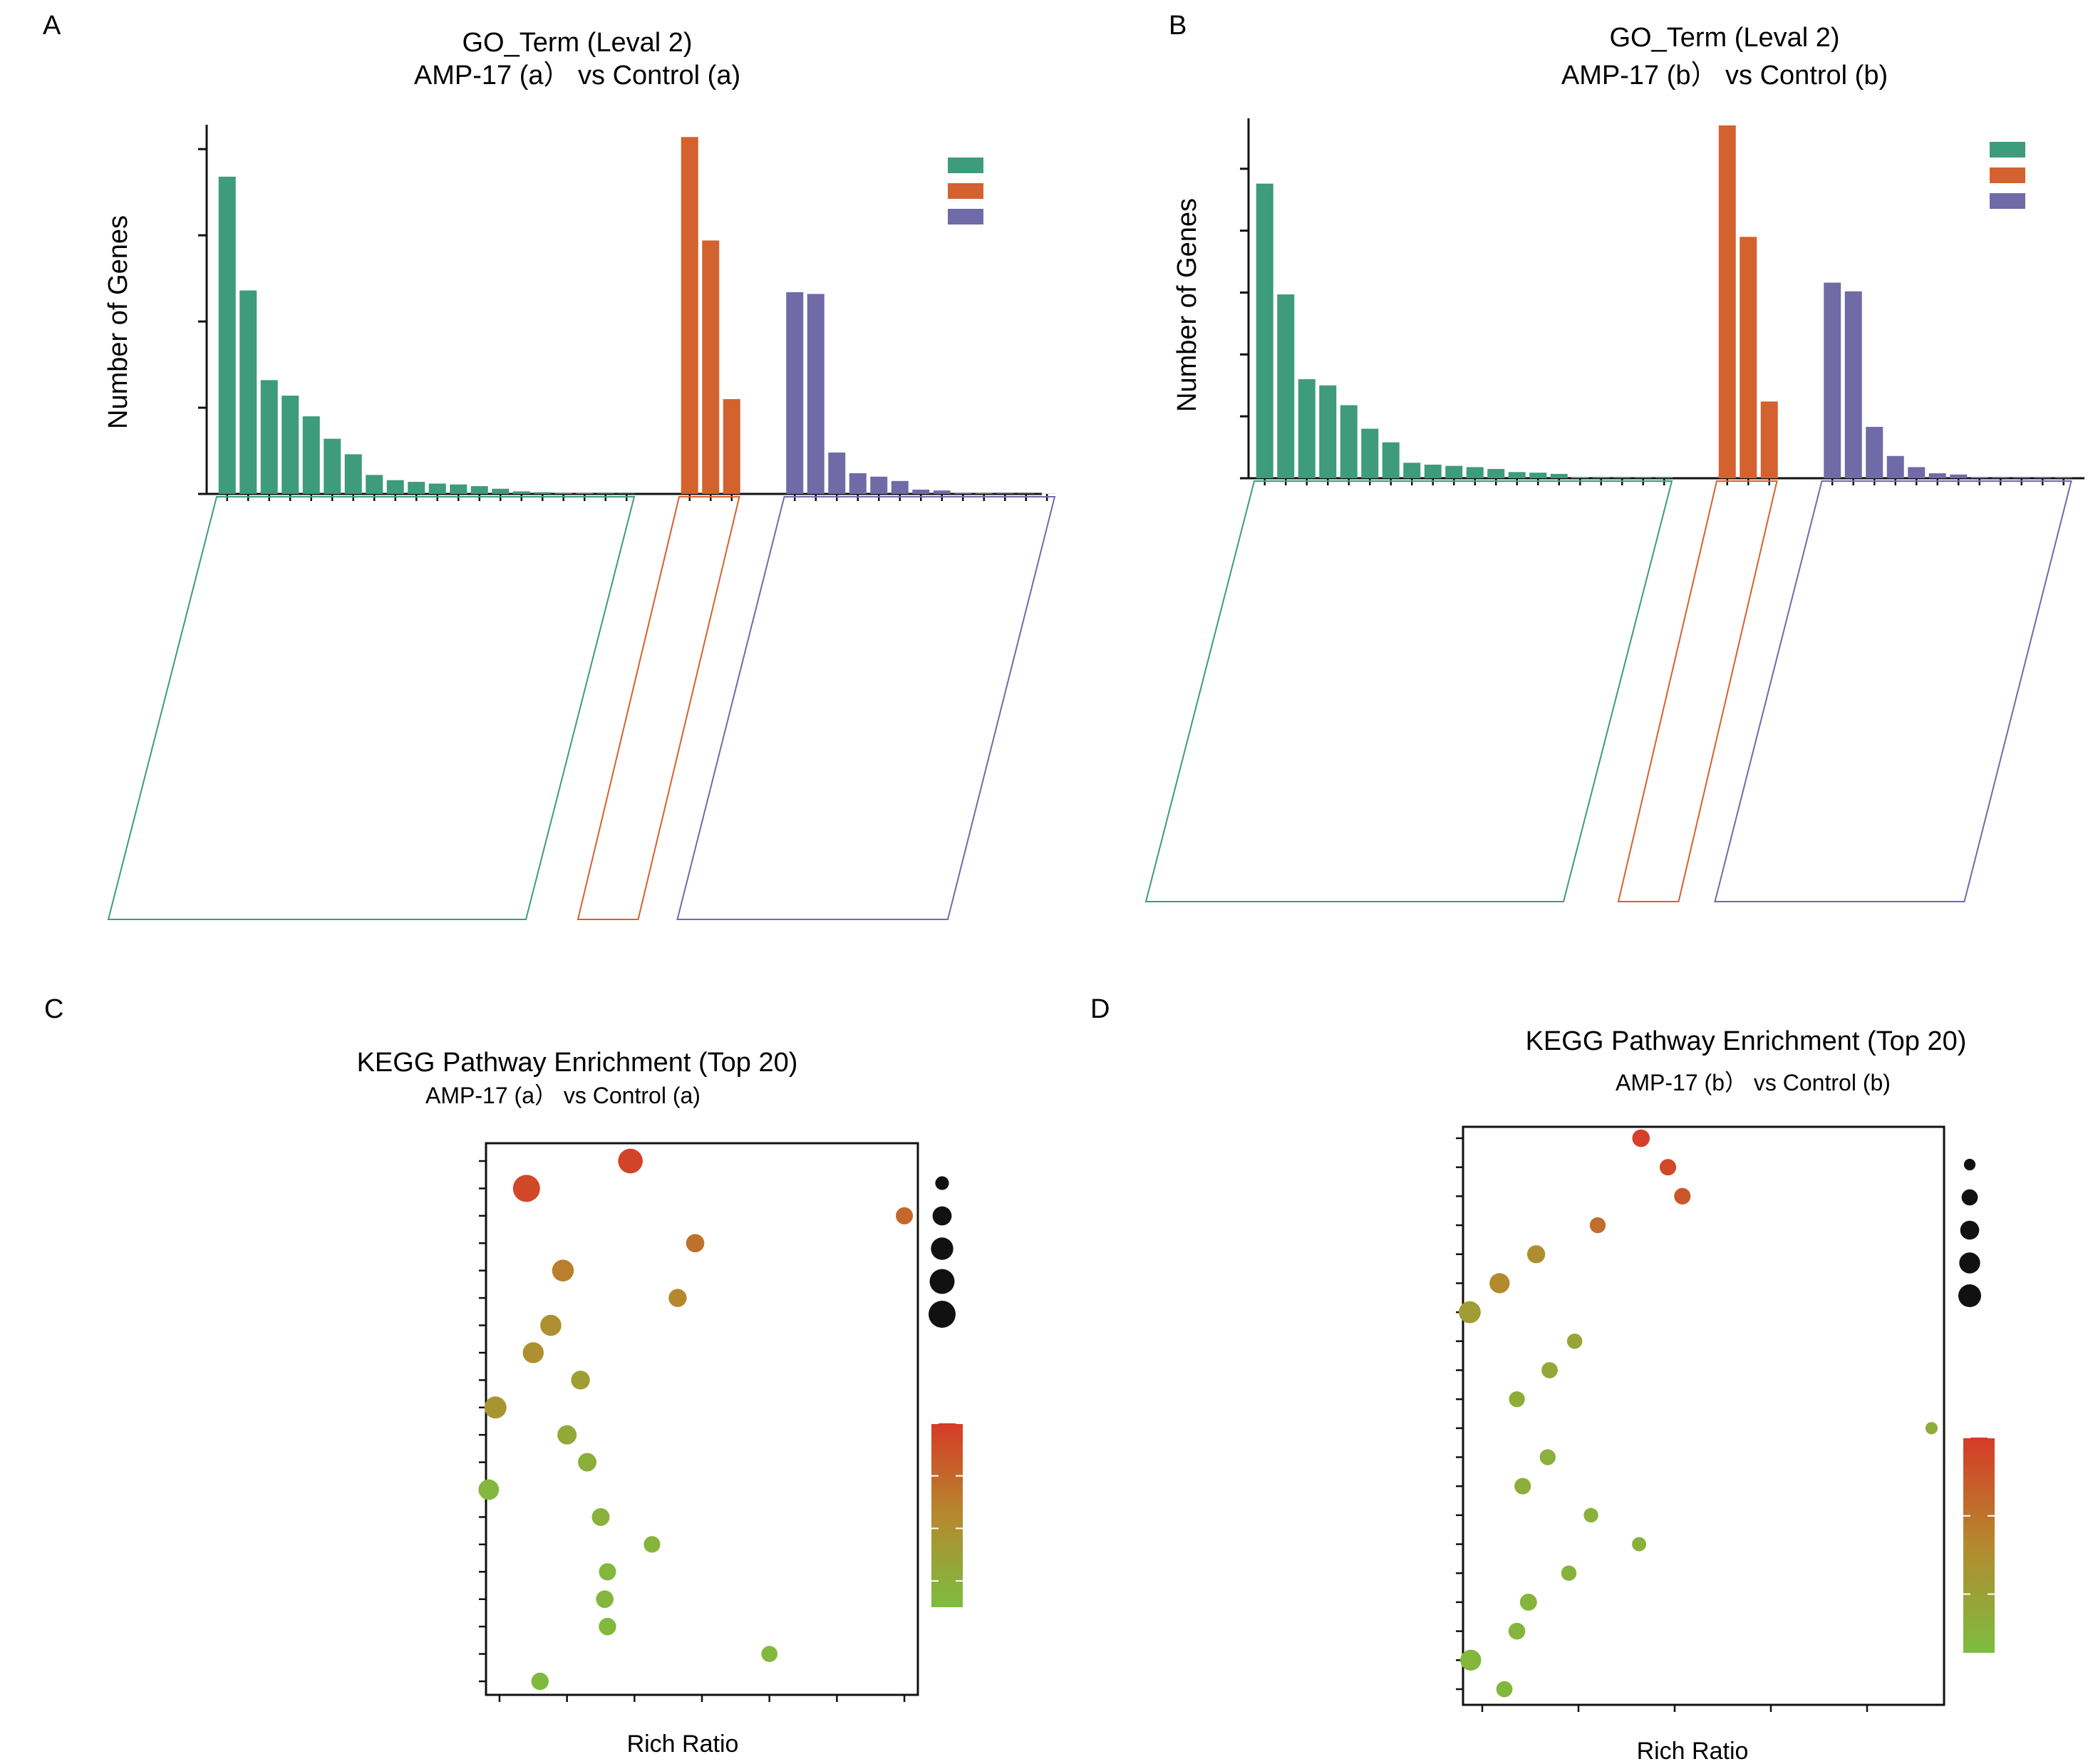 The width and height of the screenshot is (2088, 1764). I want to click on panel-label-a: A, so click(52, 26).